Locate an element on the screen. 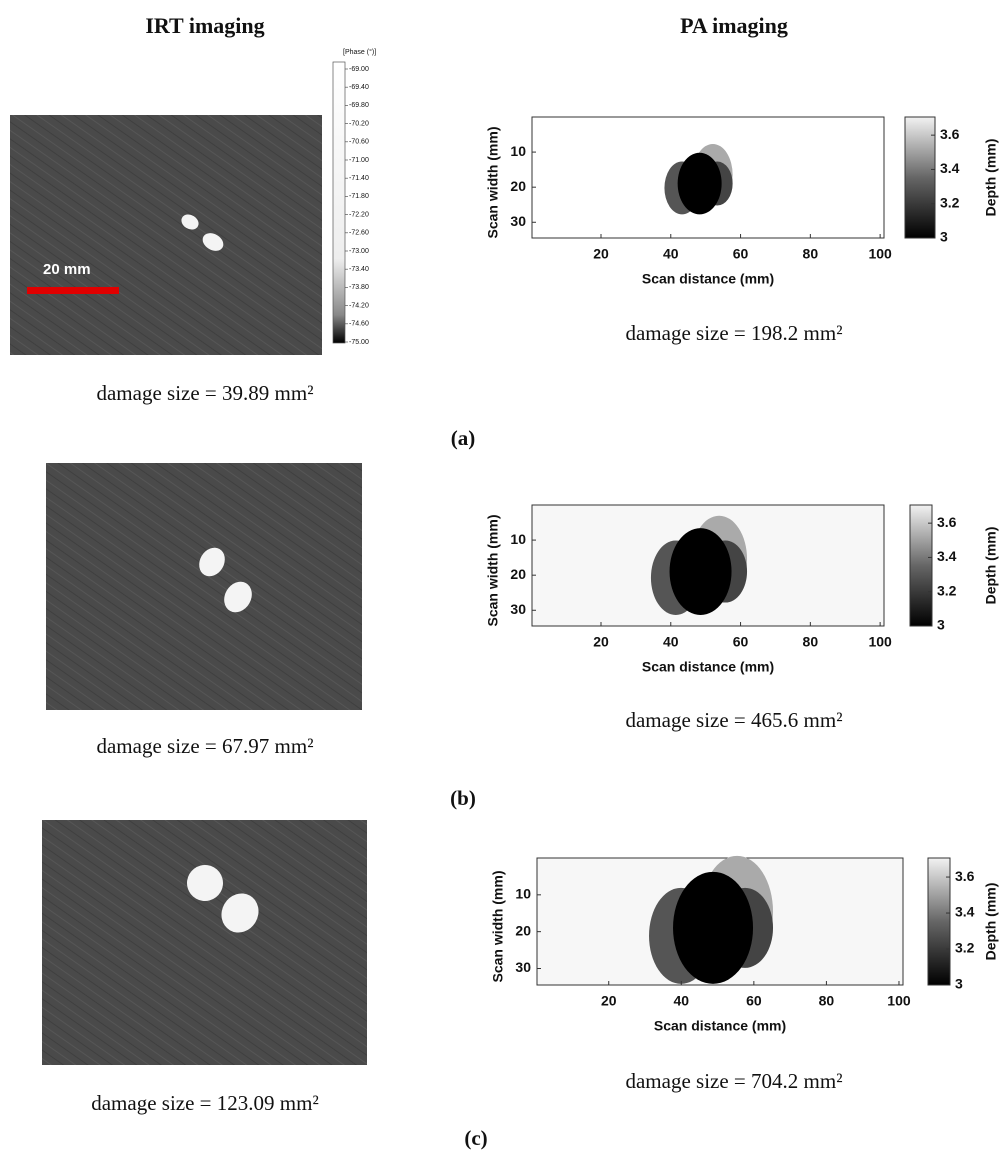 This screenshot has height=1156, width=1006. irt-colorbar-tick-label: -74.60 is located at coordinates (359, 324).